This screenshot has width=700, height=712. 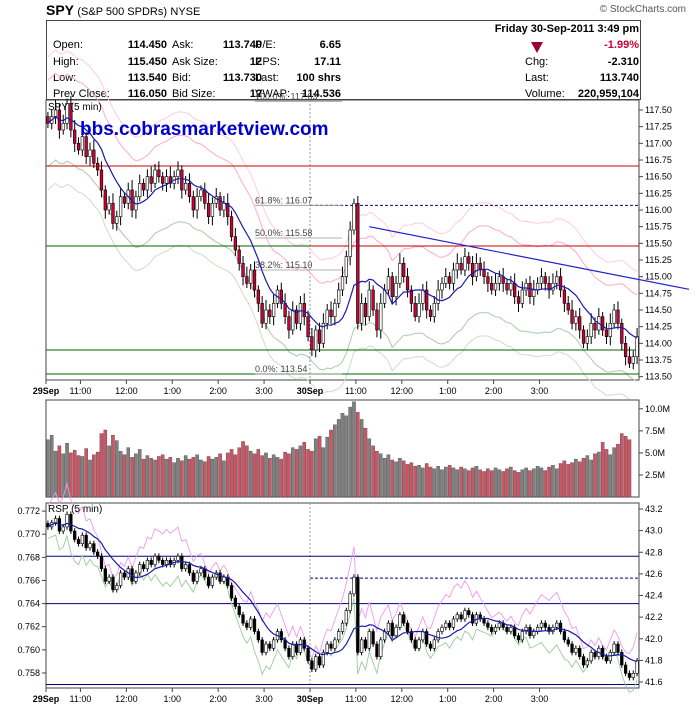 What do you see at coordinates (654, 596) in the screenshot?
I see `rsp-right-tick-label: 42.4` at bounding box center [654, 596].